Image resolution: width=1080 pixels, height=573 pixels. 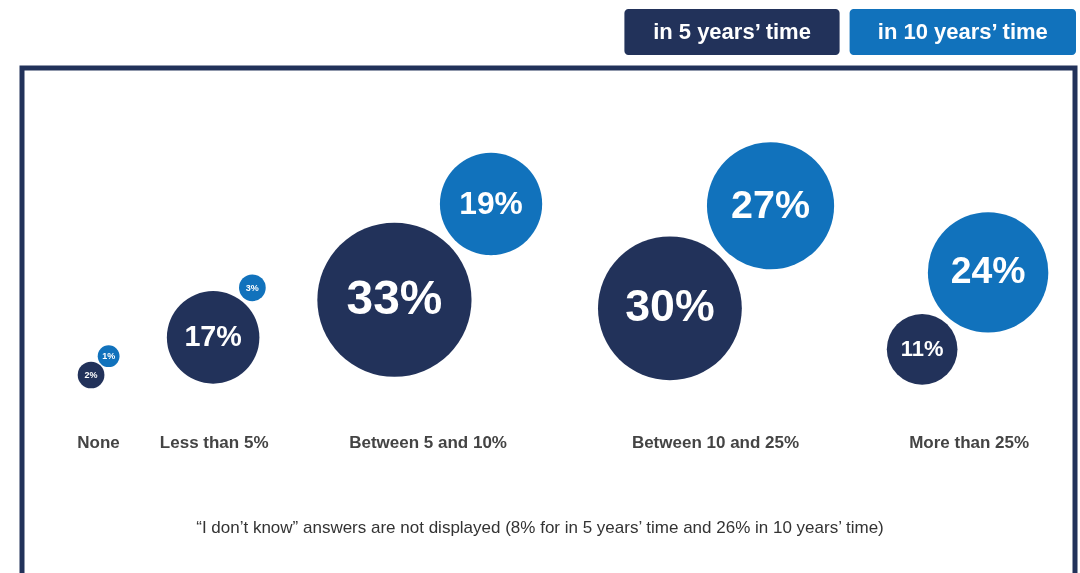 I want to click on annotation: 17%, so click(x=213, y=336).